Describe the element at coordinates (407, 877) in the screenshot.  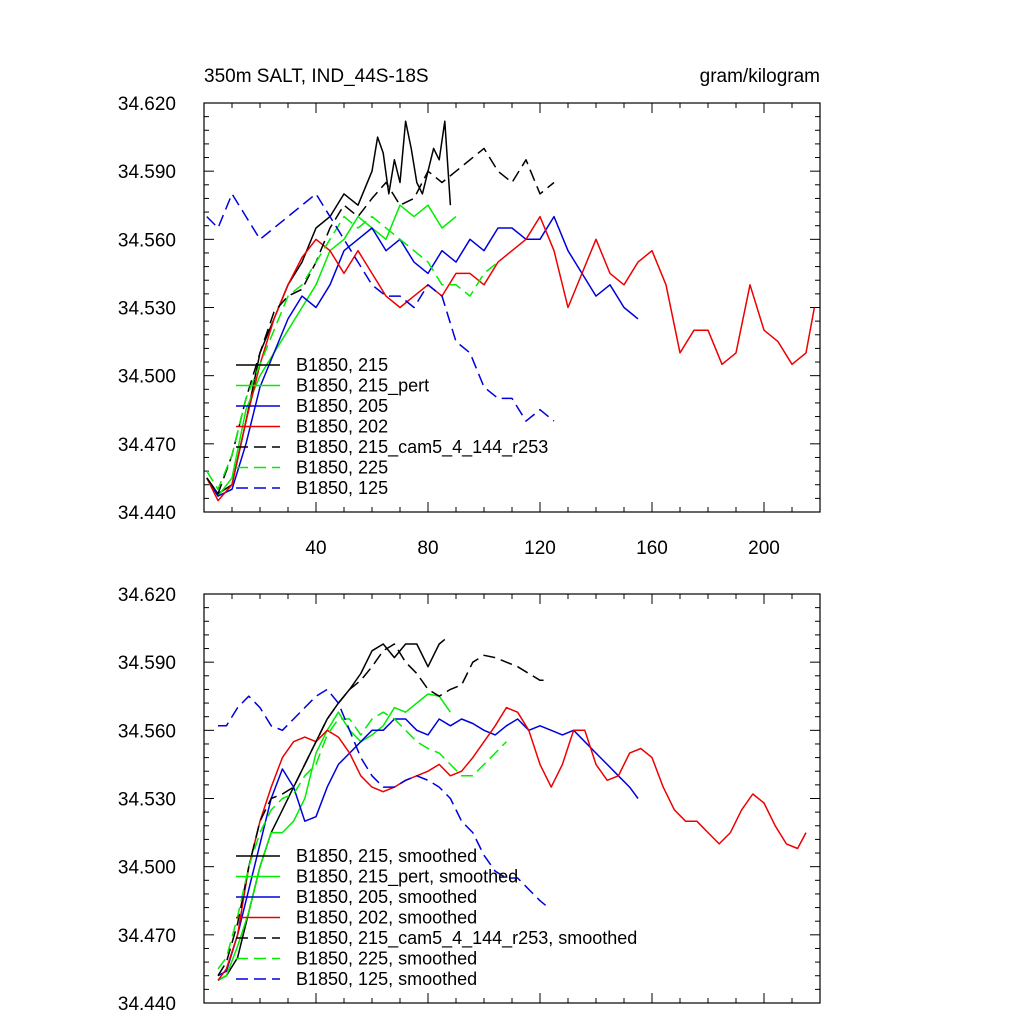
I see `legend-entry-1: B1850, 215_pert, smoothed` at that location.